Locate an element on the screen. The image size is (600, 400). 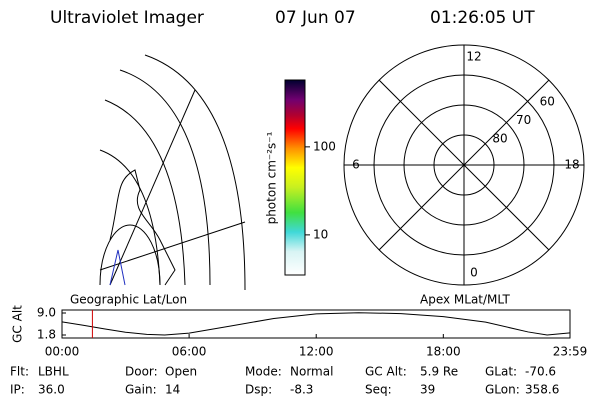
field-value: 358.6 is located at coordinates (542, 390).